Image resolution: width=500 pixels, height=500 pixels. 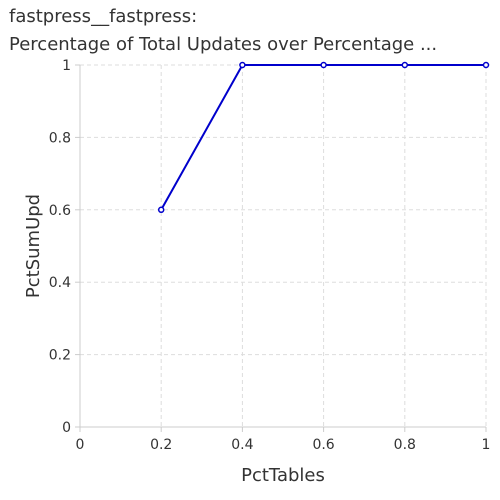 What do you see at coordinates (66, 428) in the screenshot?
I see `y-tick-label: 0` at bounding box center [66, 428].